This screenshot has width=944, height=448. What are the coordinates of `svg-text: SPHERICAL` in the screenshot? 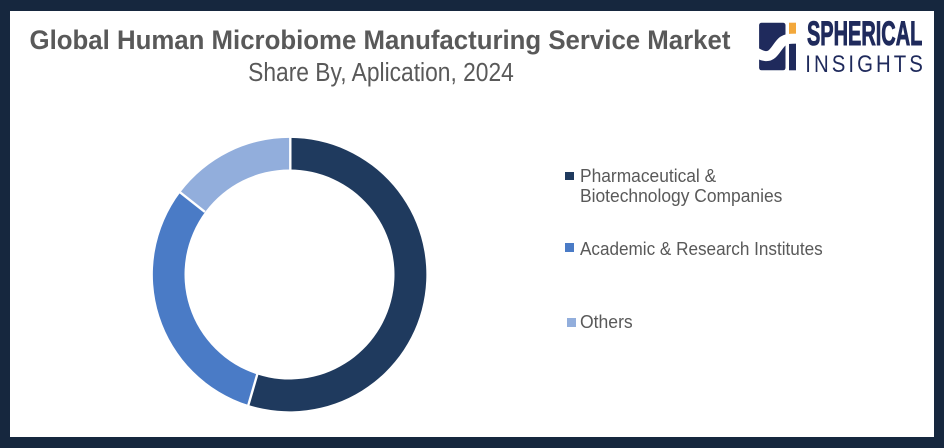 It's located at (864, 33).